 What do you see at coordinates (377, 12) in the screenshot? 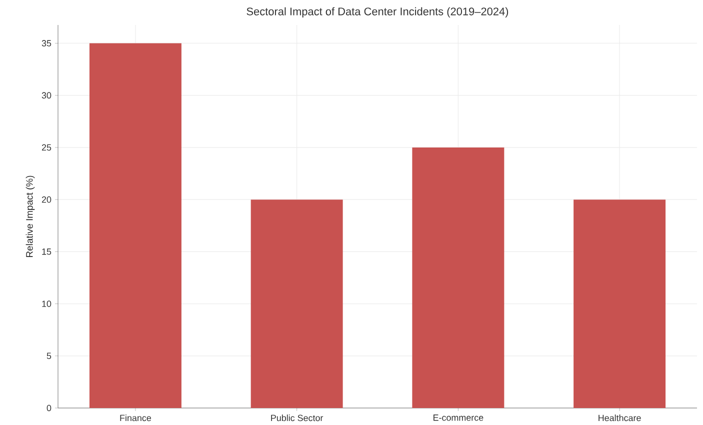
I see `chart-title: Sectoral Impact of Data Center Incidents (2019–2024)` at bounding box center [377, 12].